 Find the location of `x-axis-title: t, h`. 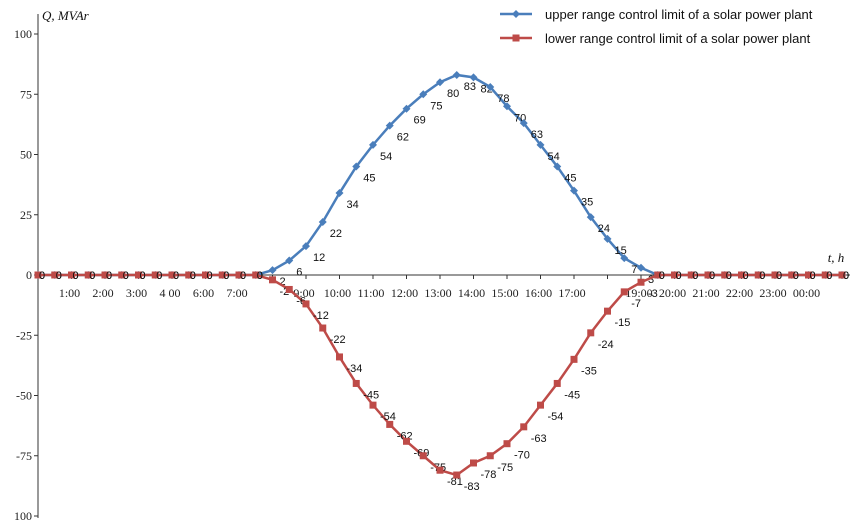

x-axis-title: t, h is located at coordinates (836, 257).